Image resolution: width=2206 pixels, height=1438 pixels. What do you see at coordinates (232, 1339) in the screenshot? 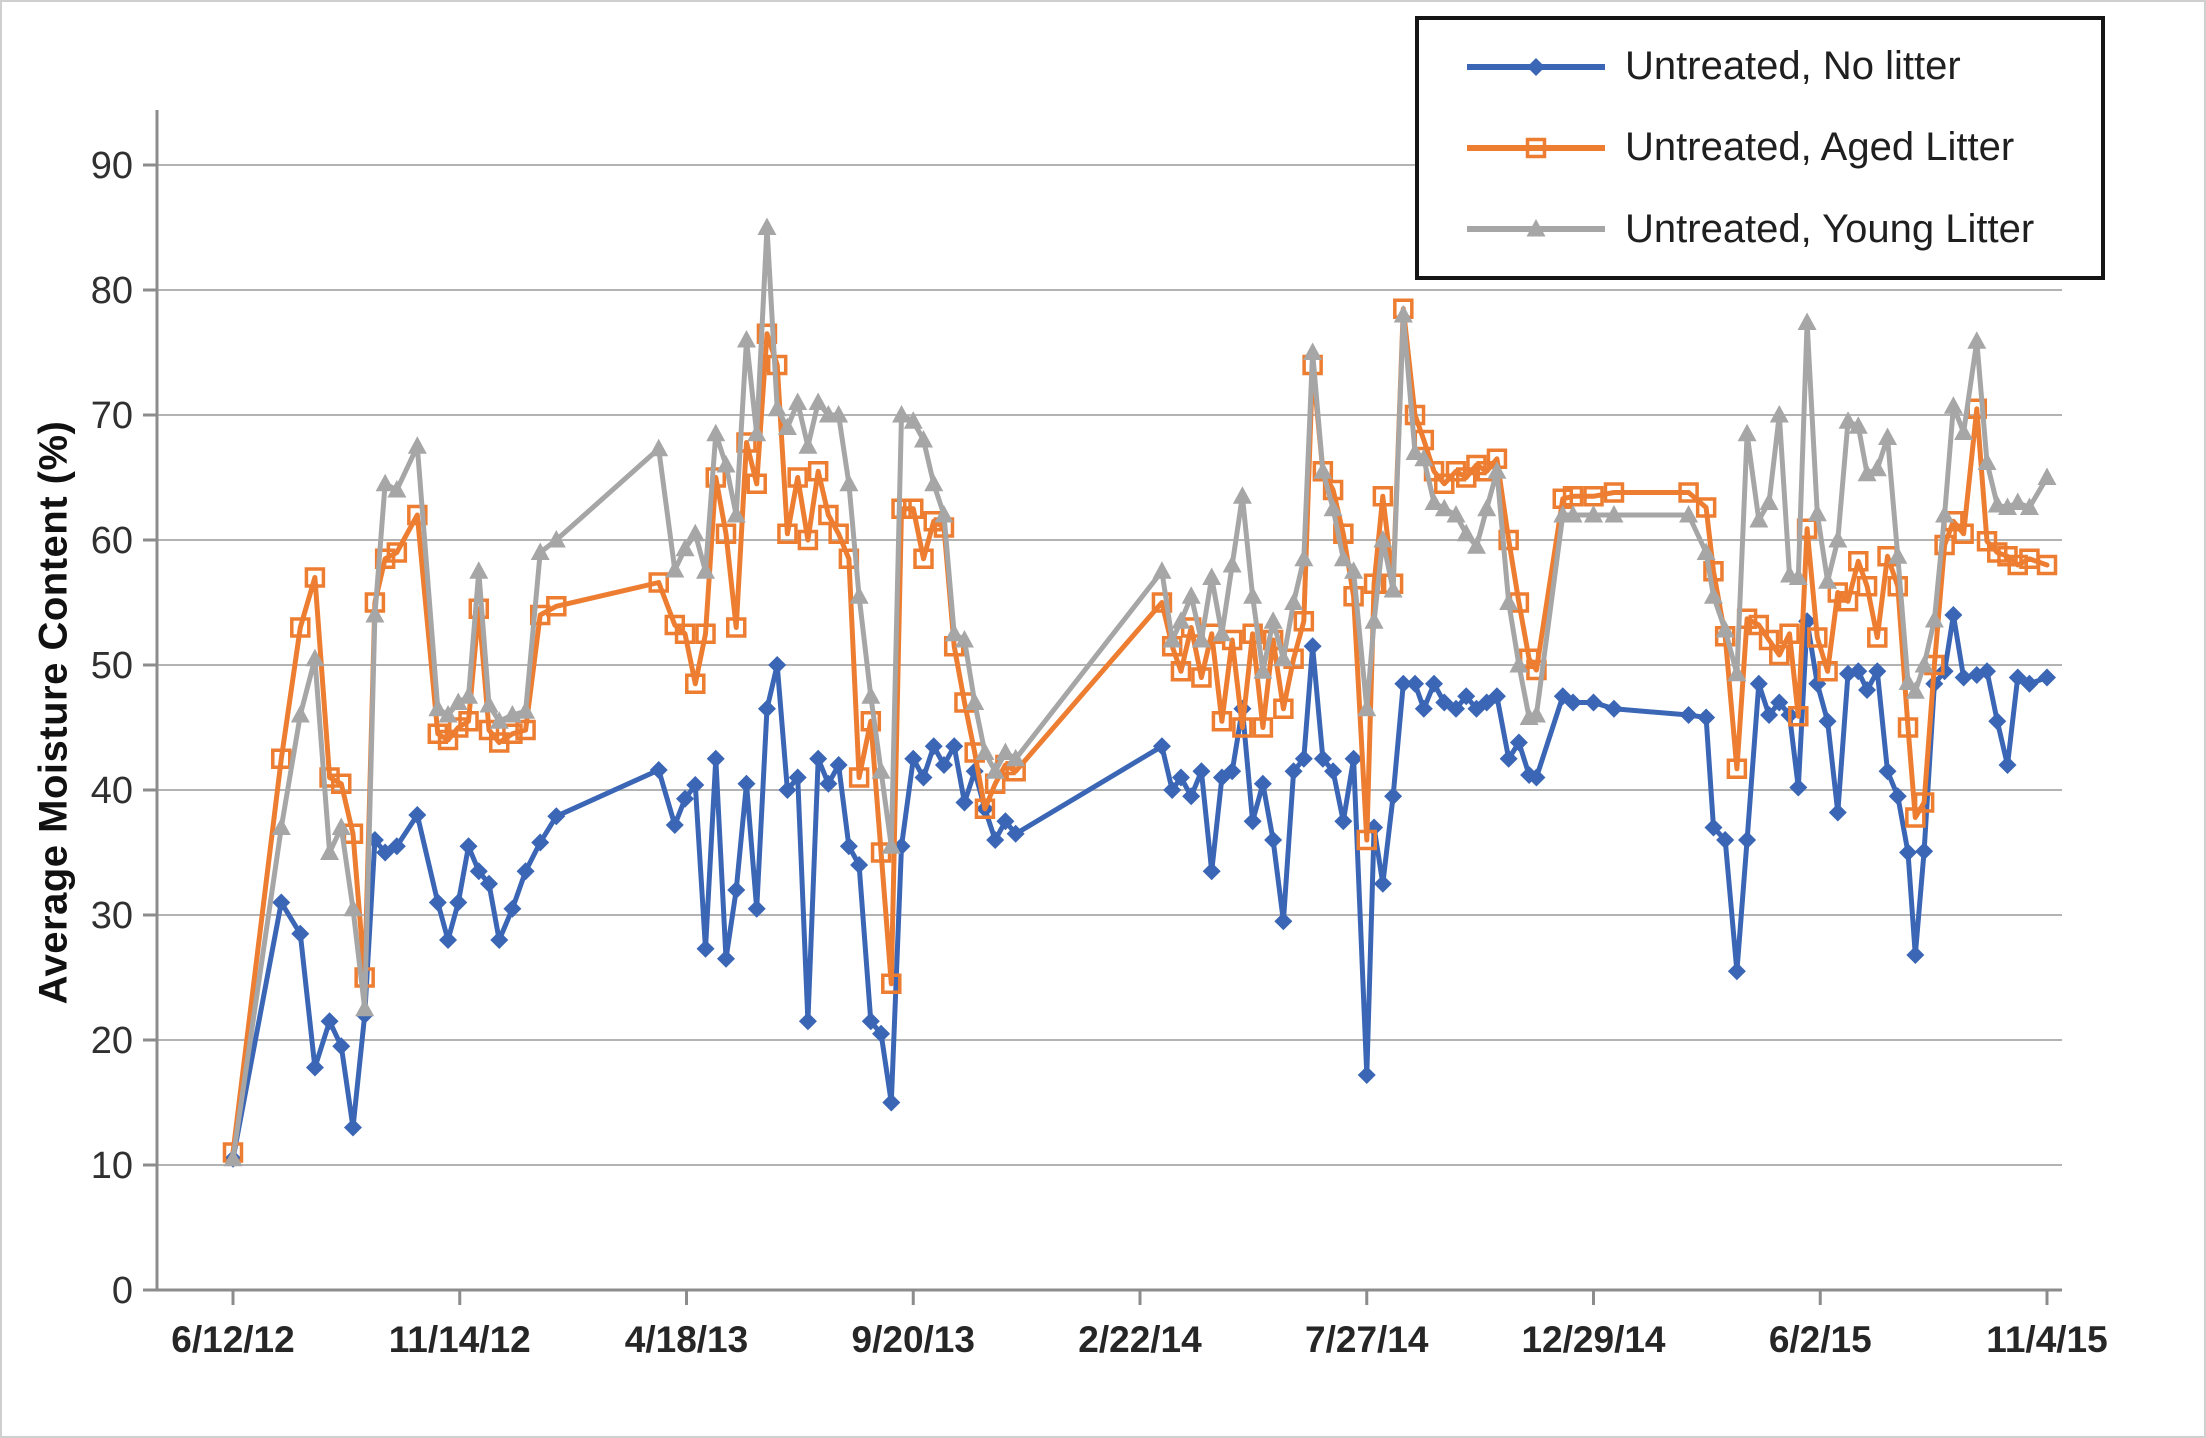
I see `svg-text: 6/12/12` at bounding box center [232, 1339].